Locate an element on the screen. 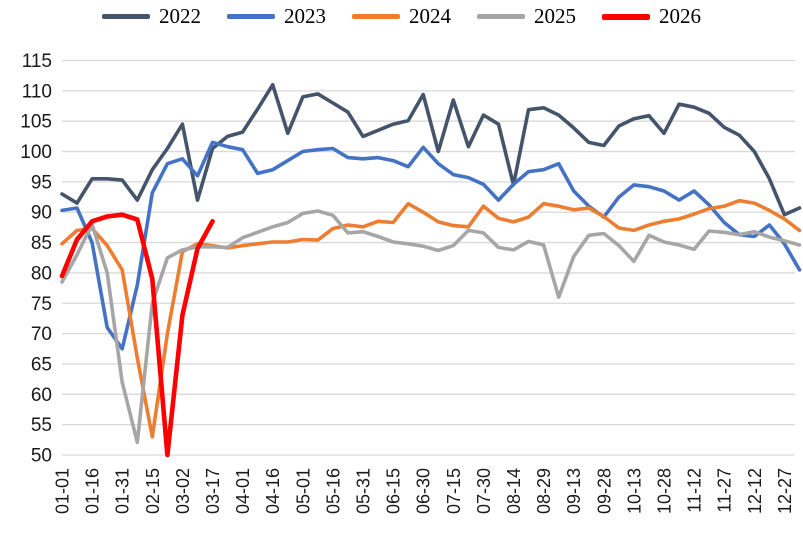 The width and height of the screenshot is (803, 543). x-axis-tick-label: 03-02 is located at coordinates (183, 491).